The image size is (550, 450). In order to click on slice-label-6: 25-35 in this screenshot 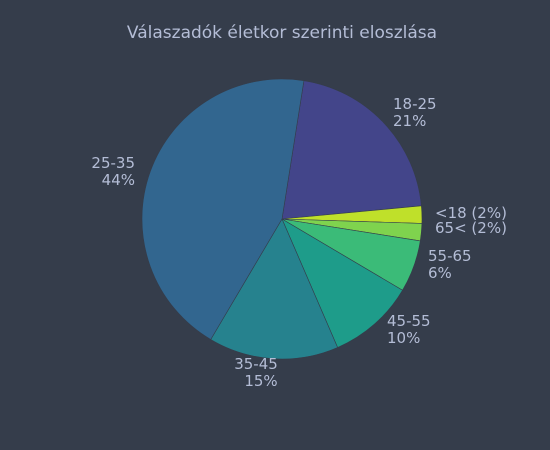, I will do `click(113, 163)`.